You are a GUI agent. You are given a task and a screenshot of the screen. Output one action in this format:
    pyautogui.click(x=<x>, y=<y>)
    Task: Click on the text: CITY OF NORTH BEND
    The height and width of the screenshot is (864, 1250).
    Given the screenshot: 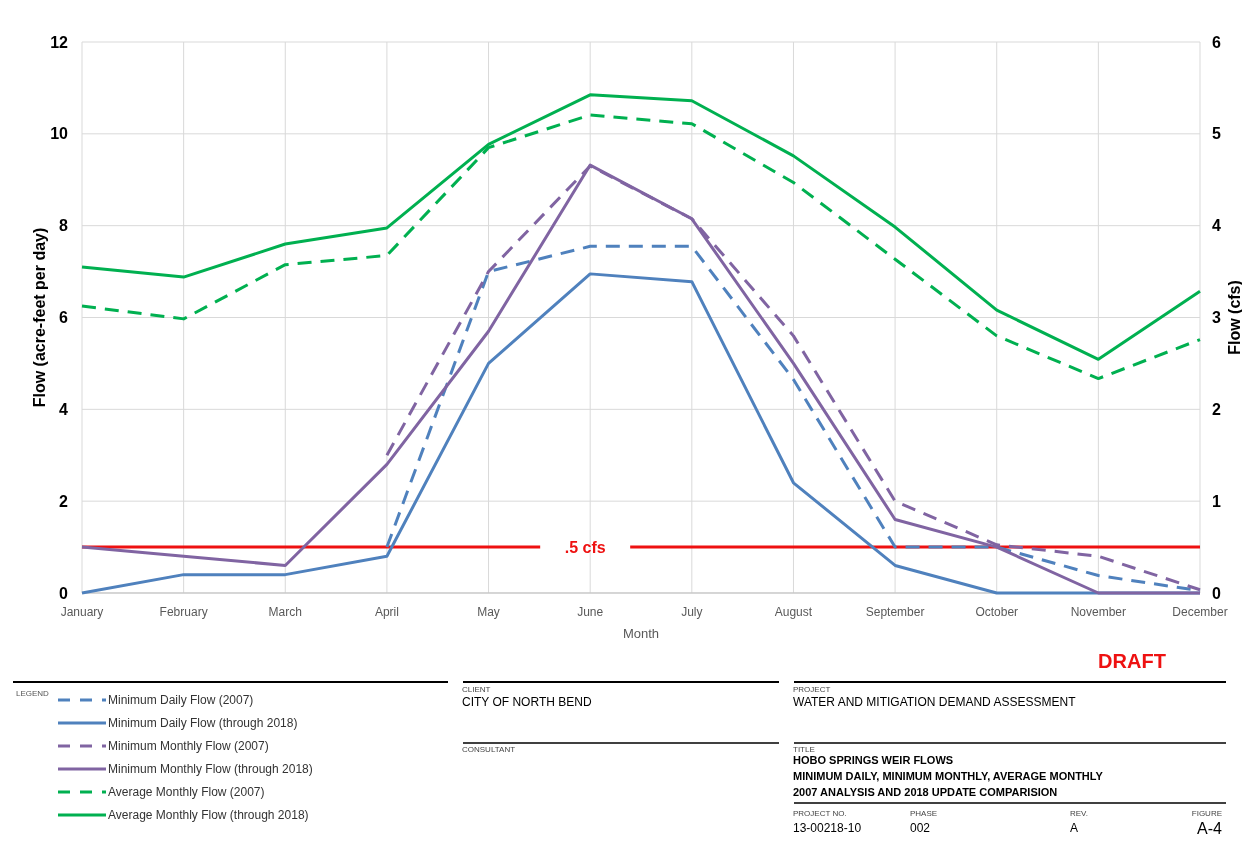 What is the action you would take?
    pyautogui.click(x=527, y=702)
    